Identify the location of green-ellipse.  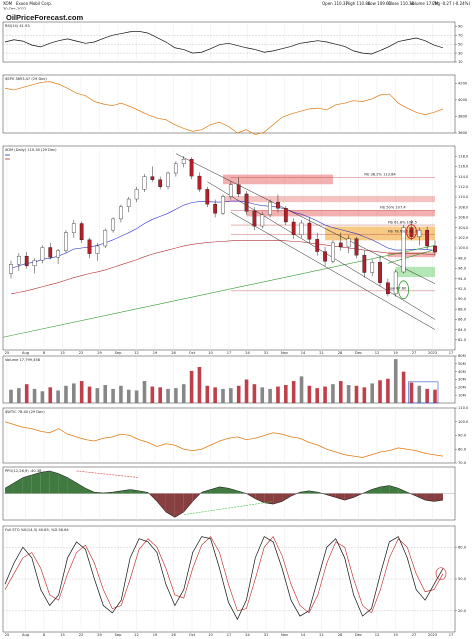
(403, 290).